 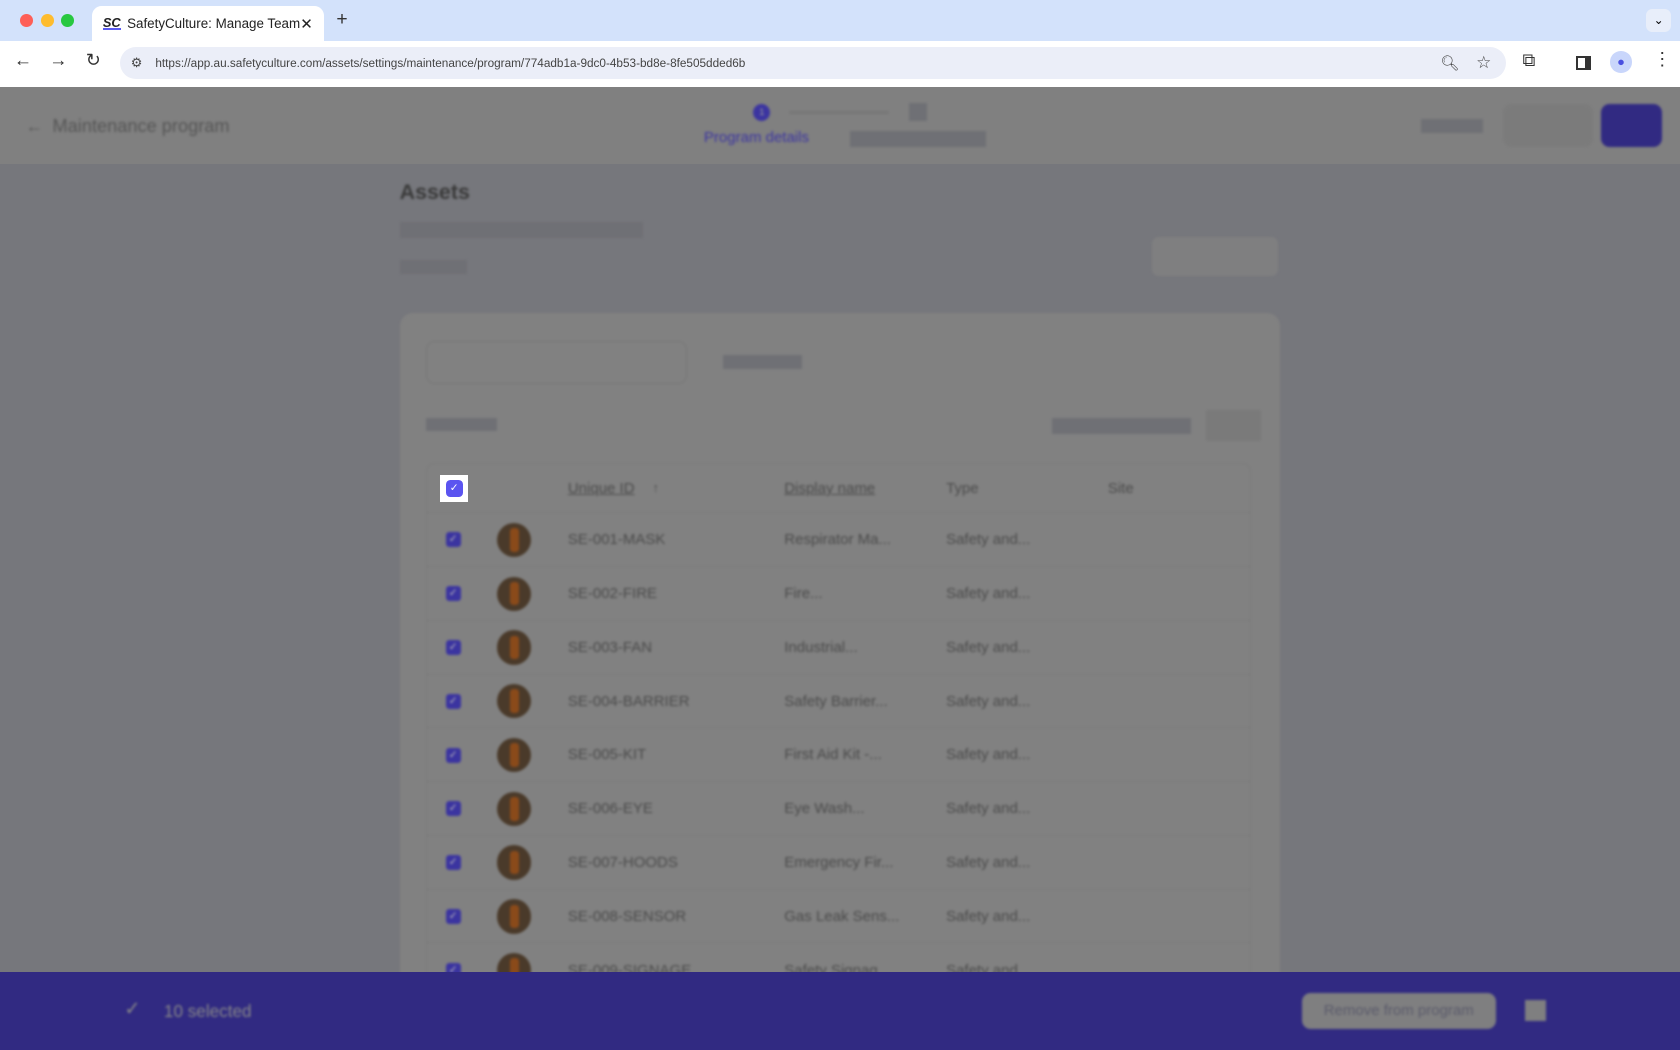 I want to click on select-all-checkbox: ✓, so click(x=454, y=488).